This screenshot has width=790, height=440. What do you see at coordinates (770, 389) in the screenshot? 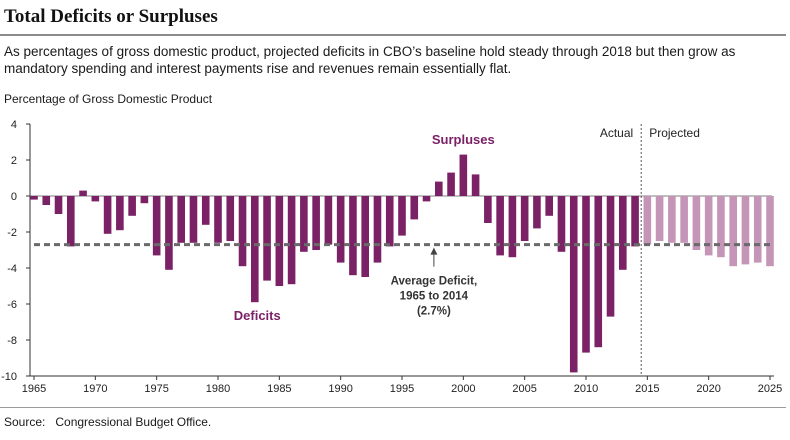
I see `x-tick-label: 2025` at bounding box center [770, 389].